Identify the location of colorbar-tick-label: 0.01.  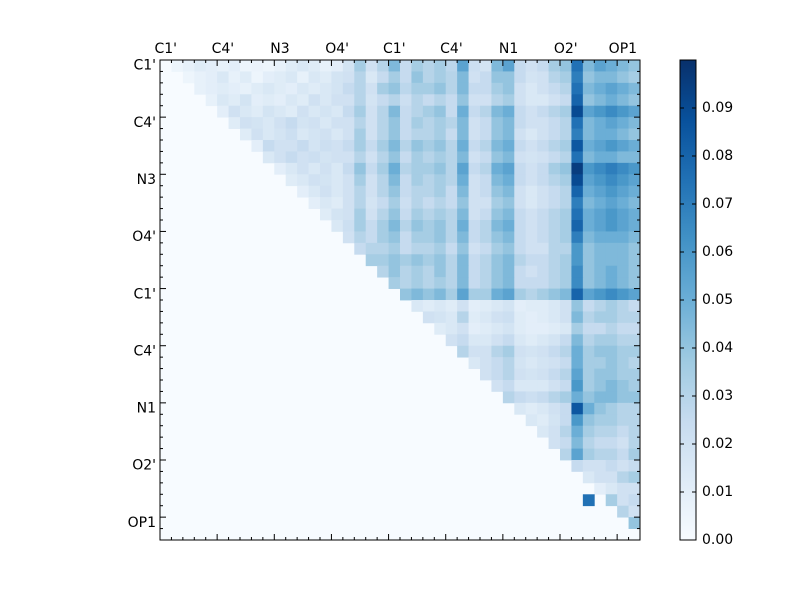
(717, 492).